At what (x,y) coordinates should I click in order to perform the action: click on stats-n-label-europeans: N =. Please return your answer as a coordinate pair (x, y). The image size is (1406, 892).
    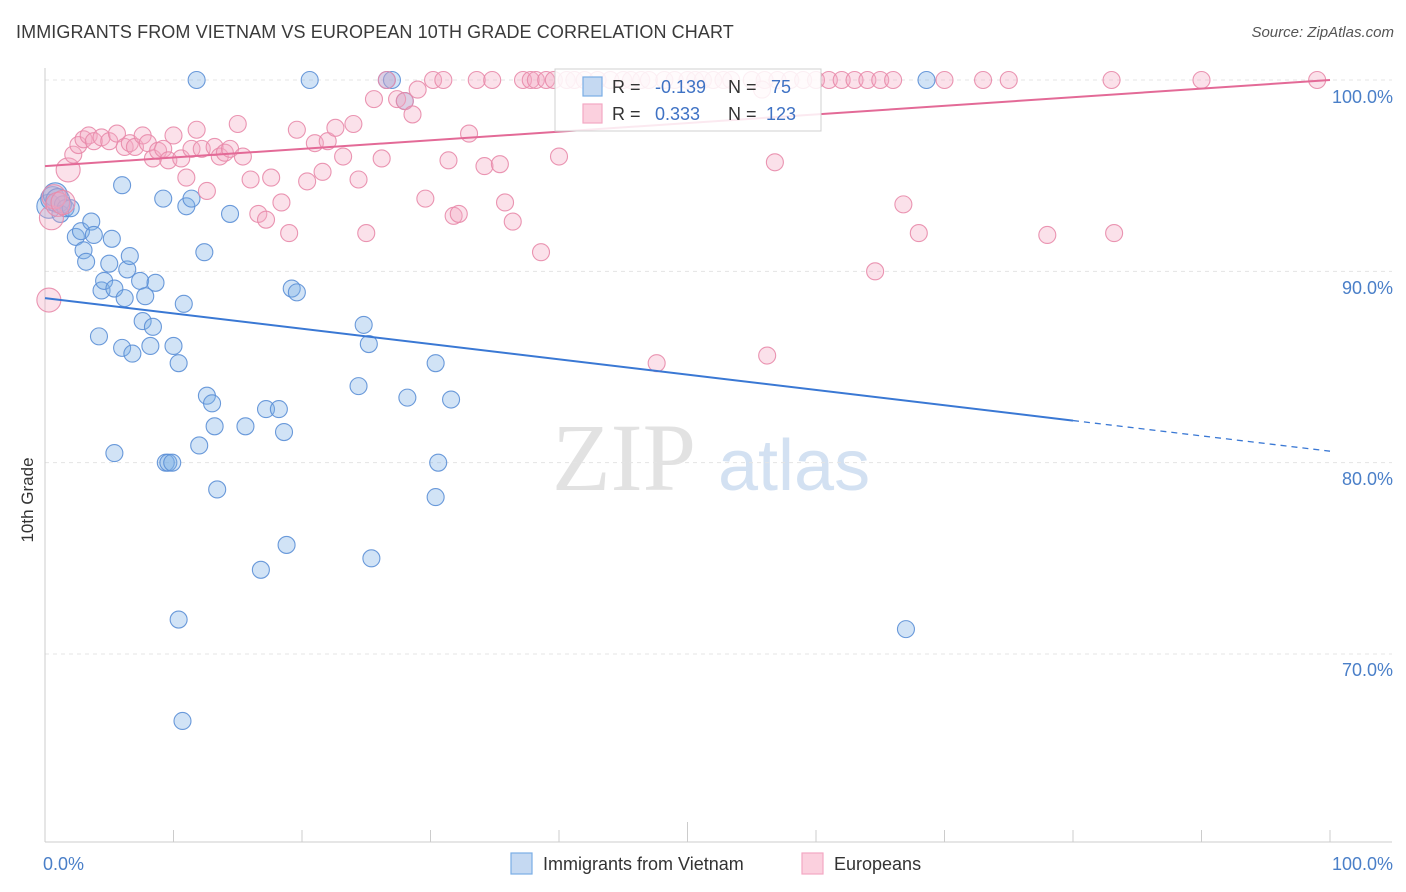
    Looking at the image, I should click on (742, 114).